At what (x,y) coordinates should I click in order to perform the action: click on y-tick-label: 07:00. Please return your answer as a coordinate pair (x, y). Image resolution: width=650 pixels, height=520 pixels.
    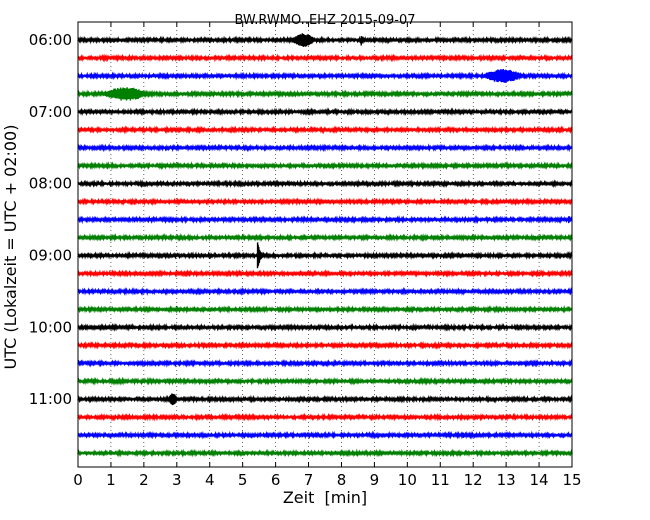
    Looking at the image, I should click on (50, 112).